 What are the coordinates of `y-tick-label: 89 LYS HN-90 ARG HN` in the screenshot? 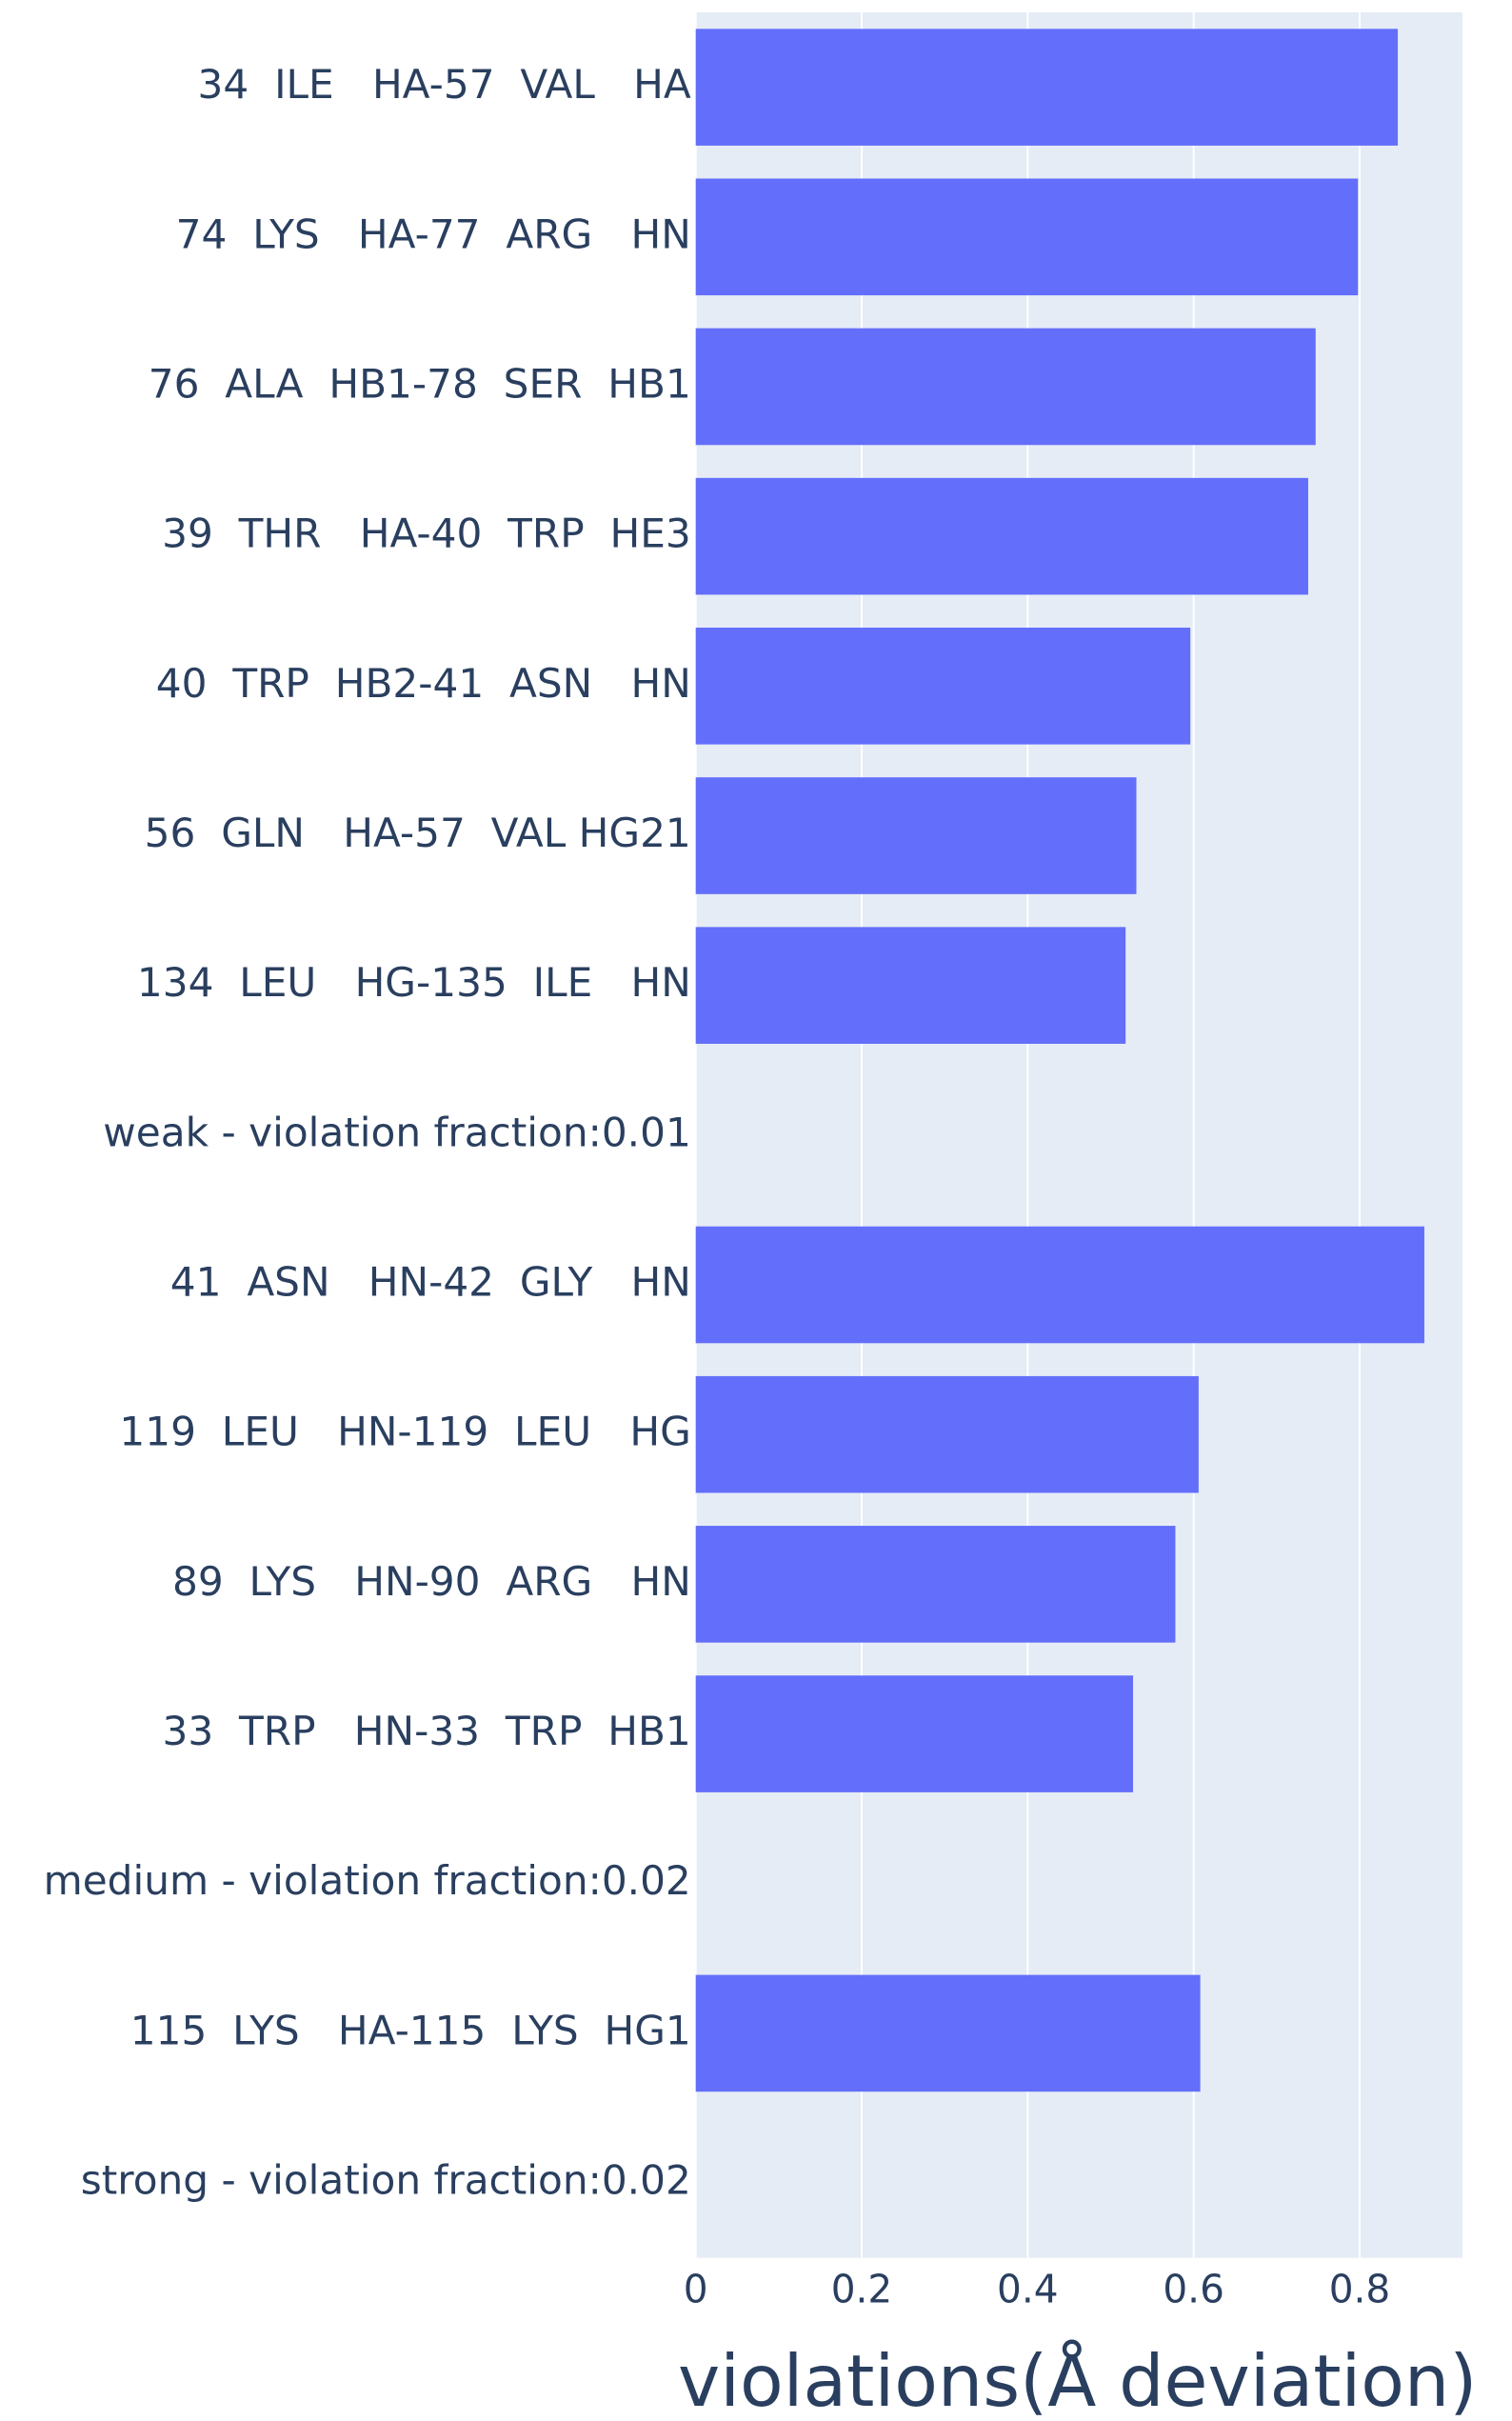 It's located at (431, 1581).